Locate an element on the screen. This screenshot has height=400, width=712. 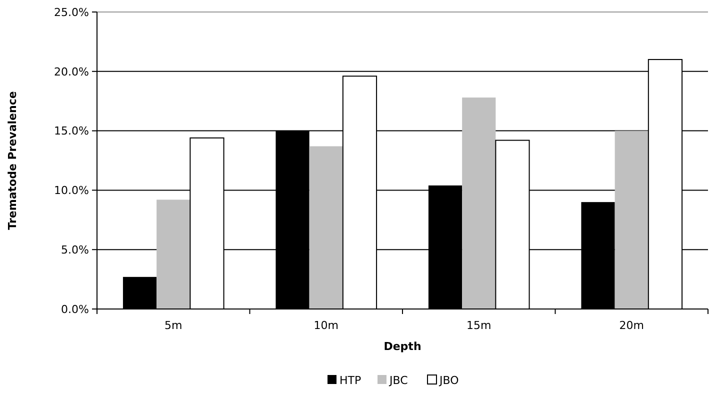
y-tick-label: 15.0% is located at coordinates (71, 131).